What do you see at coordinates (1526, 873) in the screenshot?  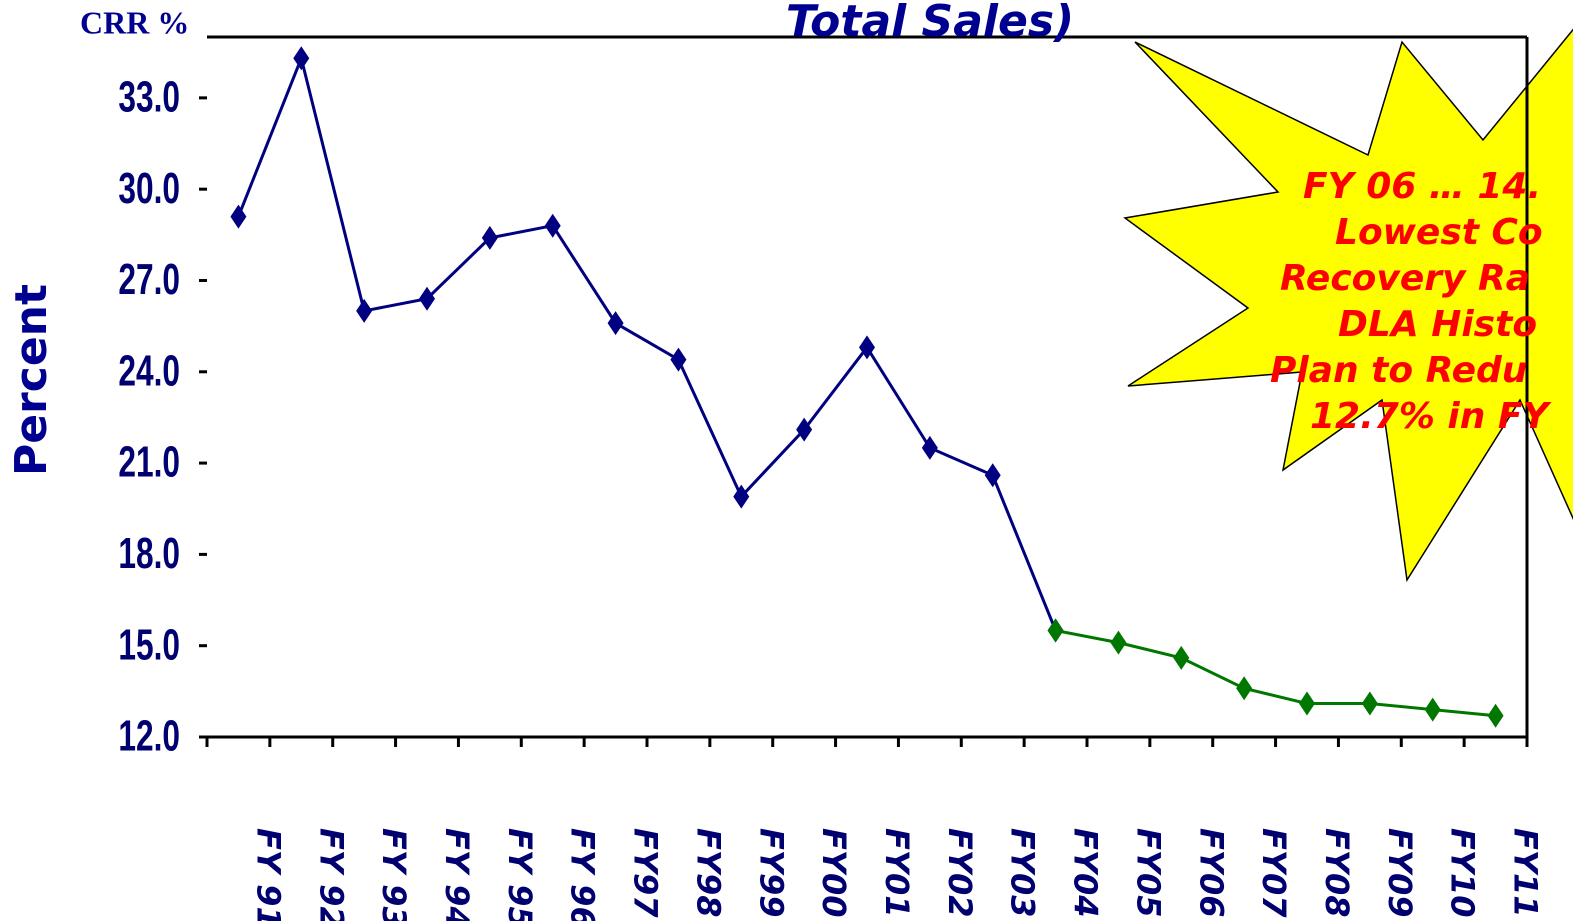 I see `x-tick-label: FY11` at bounding box center [1526, 873].